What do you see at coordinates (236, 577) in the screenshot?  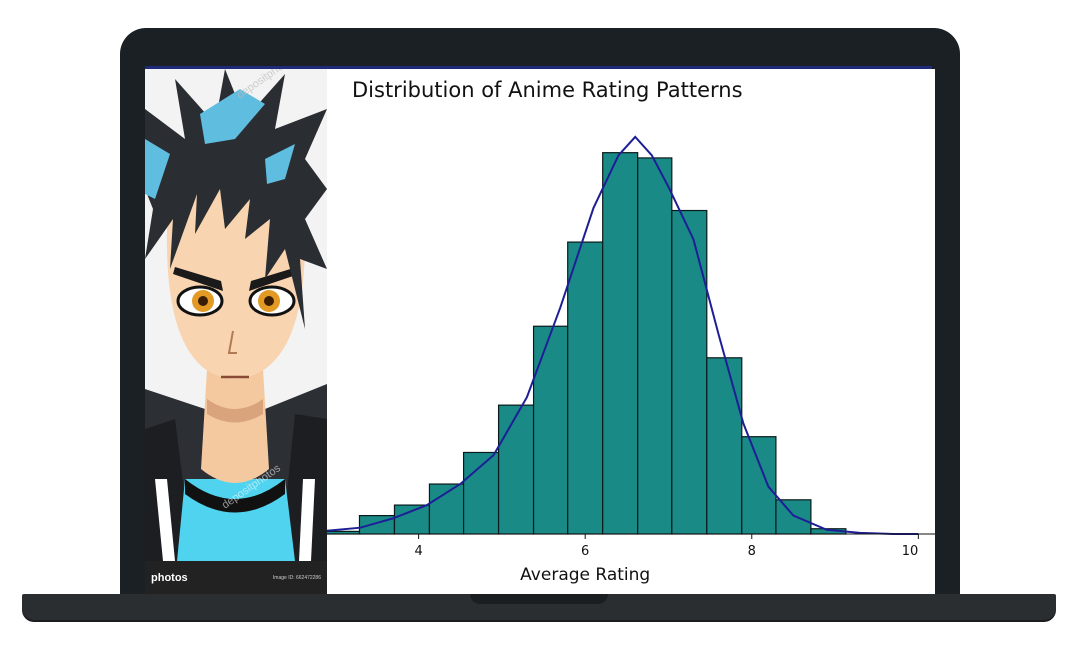 I see `ad-footer: photos Image ID: 662472286` at bounding box center [236, 577].